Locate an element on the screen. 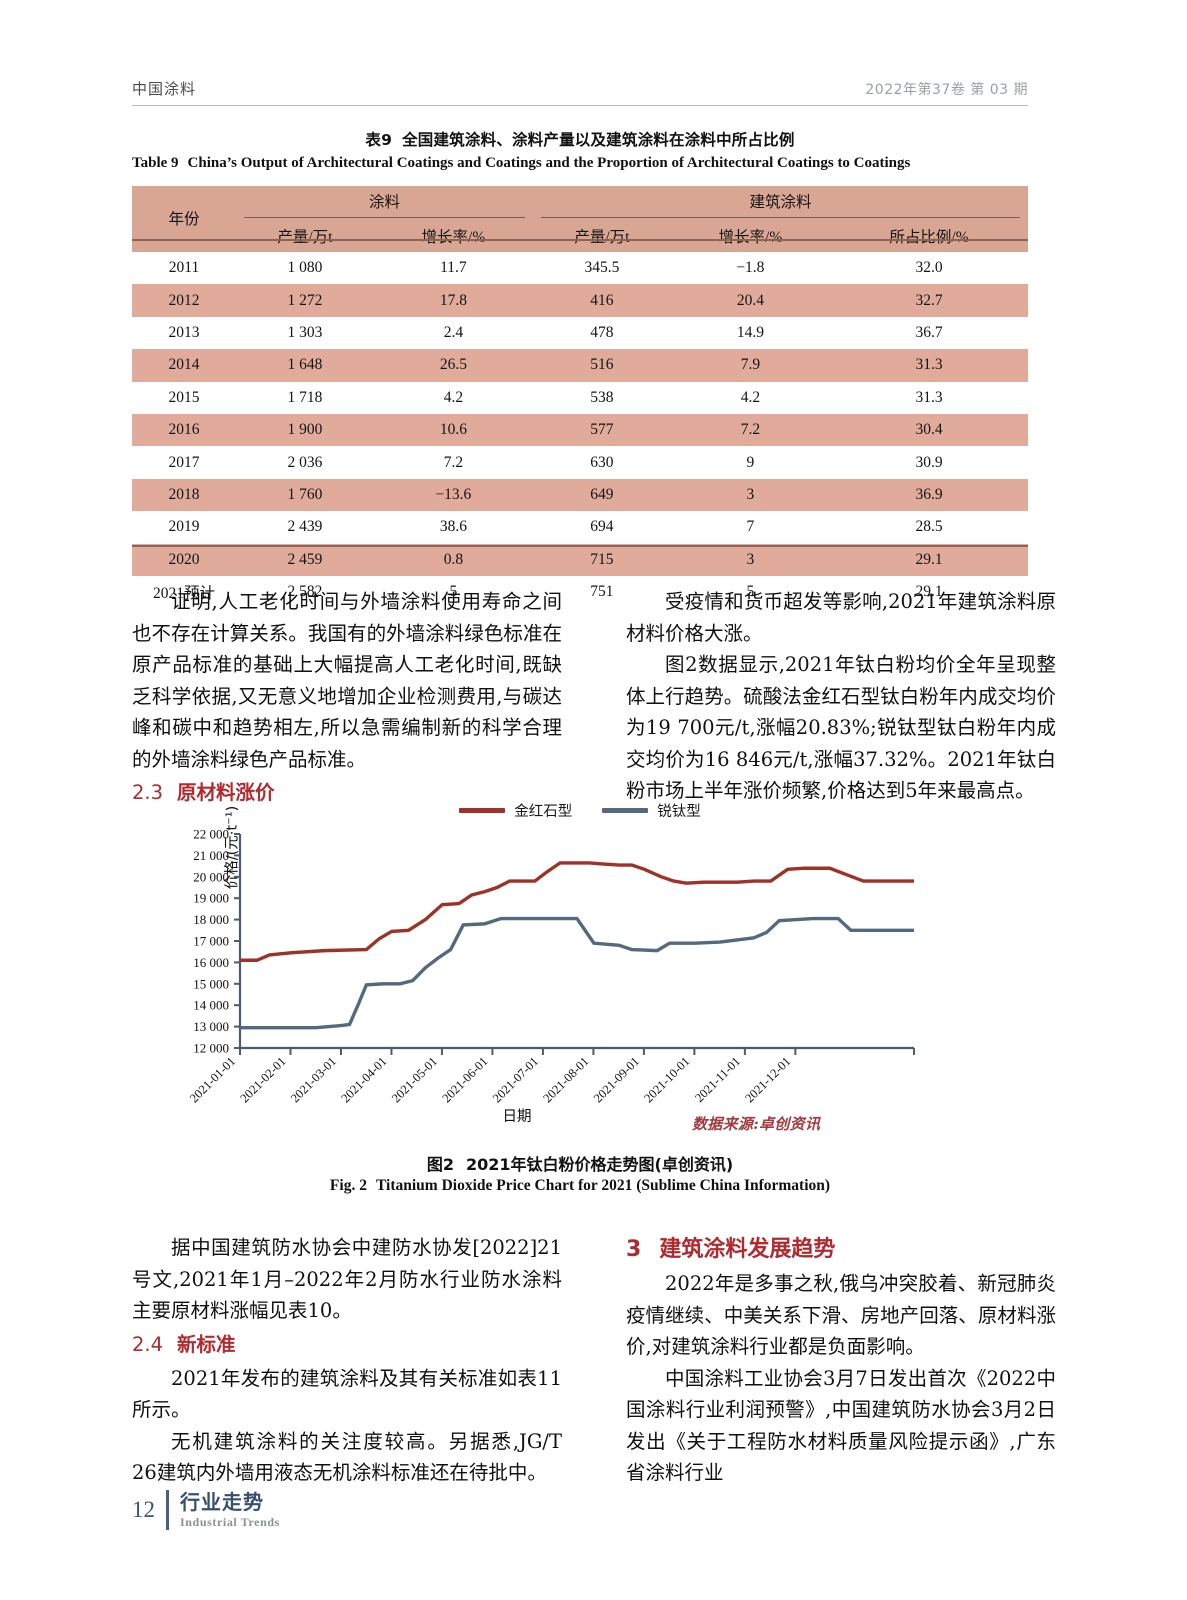  right-para-1: 受疫情和货币超发等影响,2021年建筑涂料原材料价格大涨。 is located at coordinates (841, 617).